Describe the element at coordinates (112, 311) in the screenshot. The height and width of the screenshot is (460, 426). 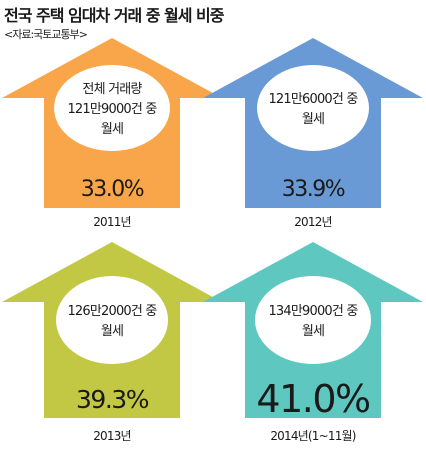
I see `bubble-text-3-1: 126만2000건 중` at that location.